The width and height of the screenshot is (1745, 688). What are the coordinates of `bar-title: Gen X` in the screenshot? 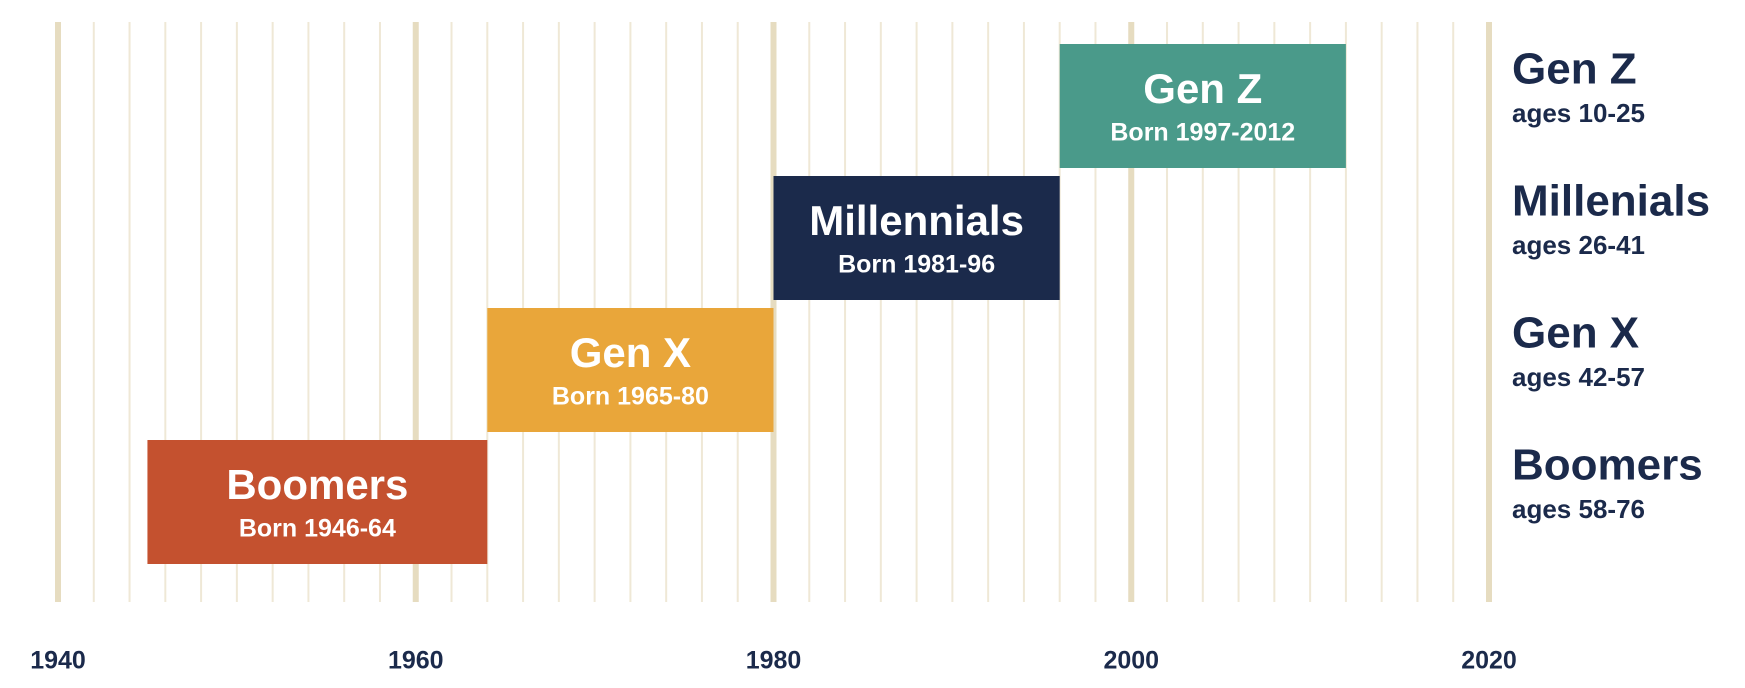 It's located at (630, 352).